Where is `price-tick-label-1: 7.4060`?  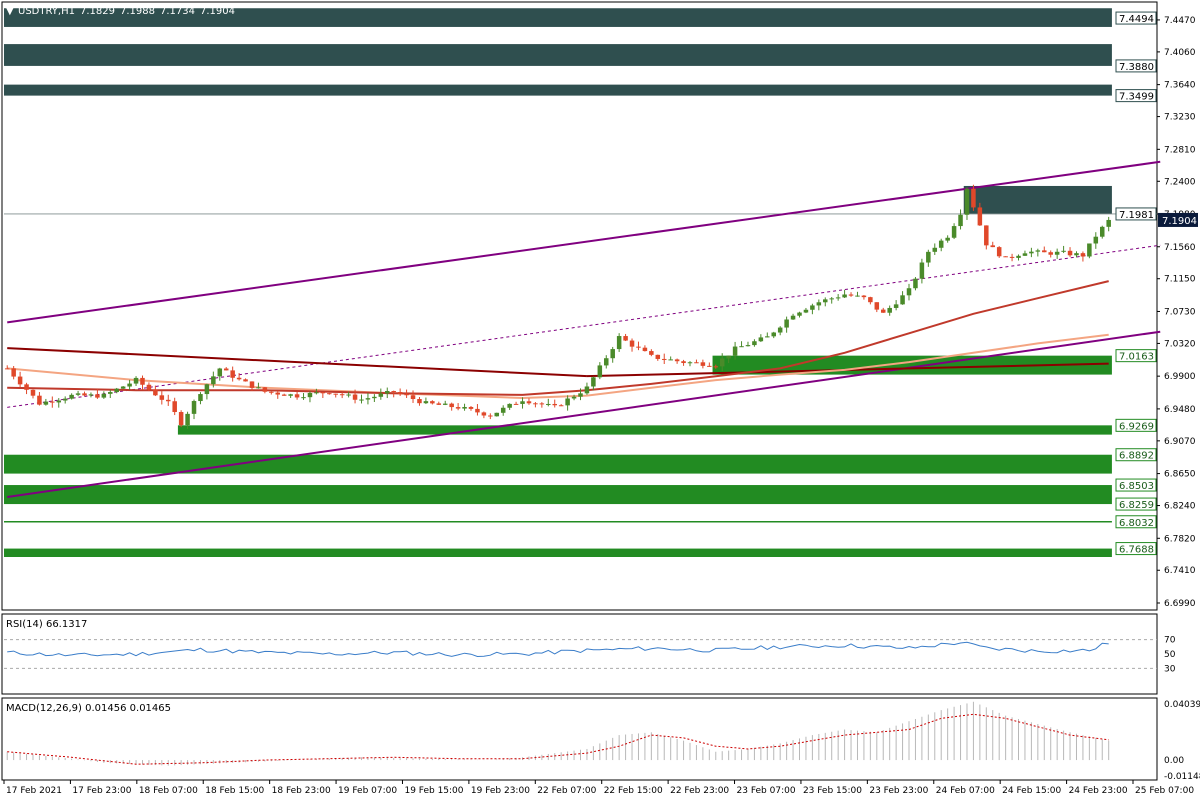
price-tick-label-1: 7.4060 is located at coordinates (1180, 53).